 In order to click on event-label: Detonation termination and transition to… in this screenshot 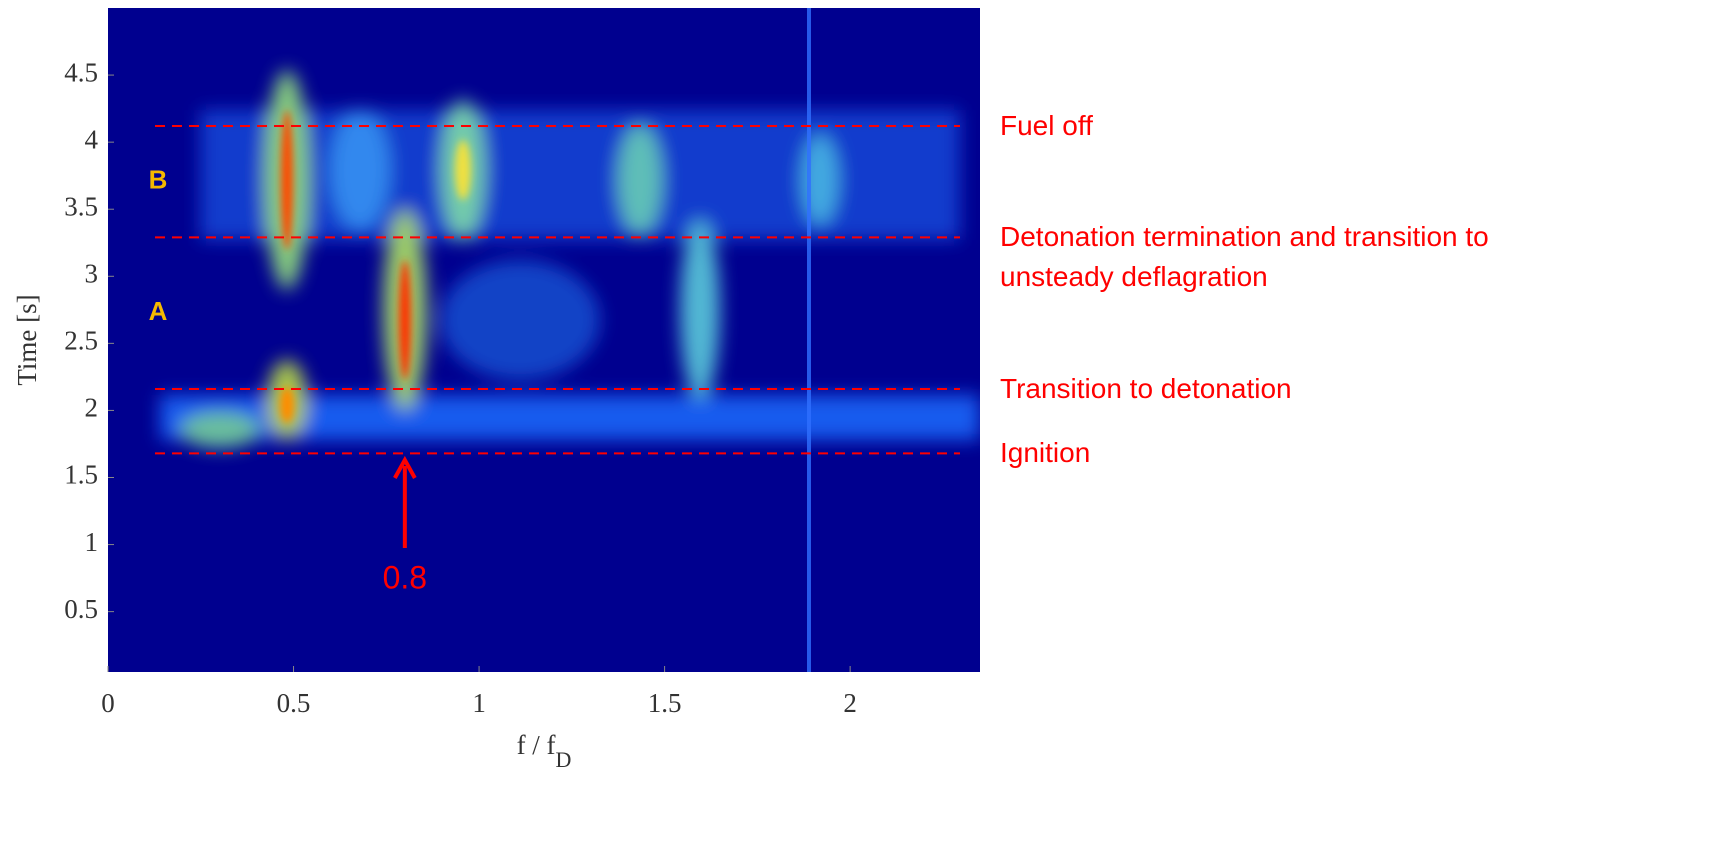, I will do `click(1244, 257)`.